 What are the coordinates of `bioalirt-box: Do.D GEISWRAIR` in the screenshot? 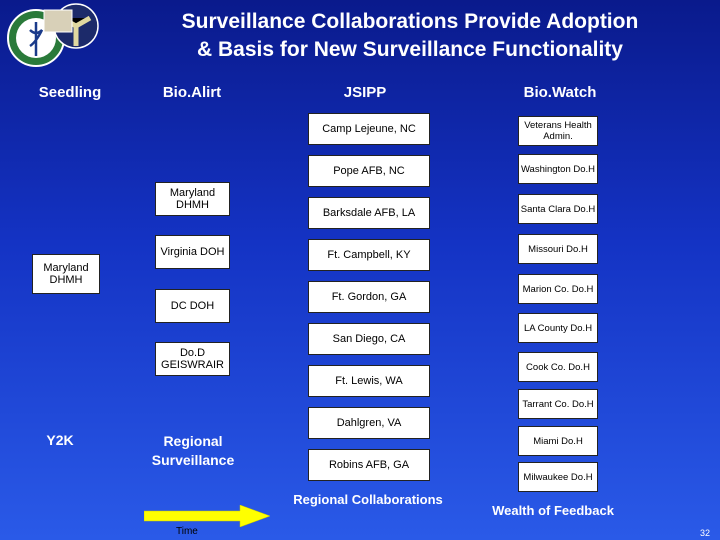 It's located at (192, 359).